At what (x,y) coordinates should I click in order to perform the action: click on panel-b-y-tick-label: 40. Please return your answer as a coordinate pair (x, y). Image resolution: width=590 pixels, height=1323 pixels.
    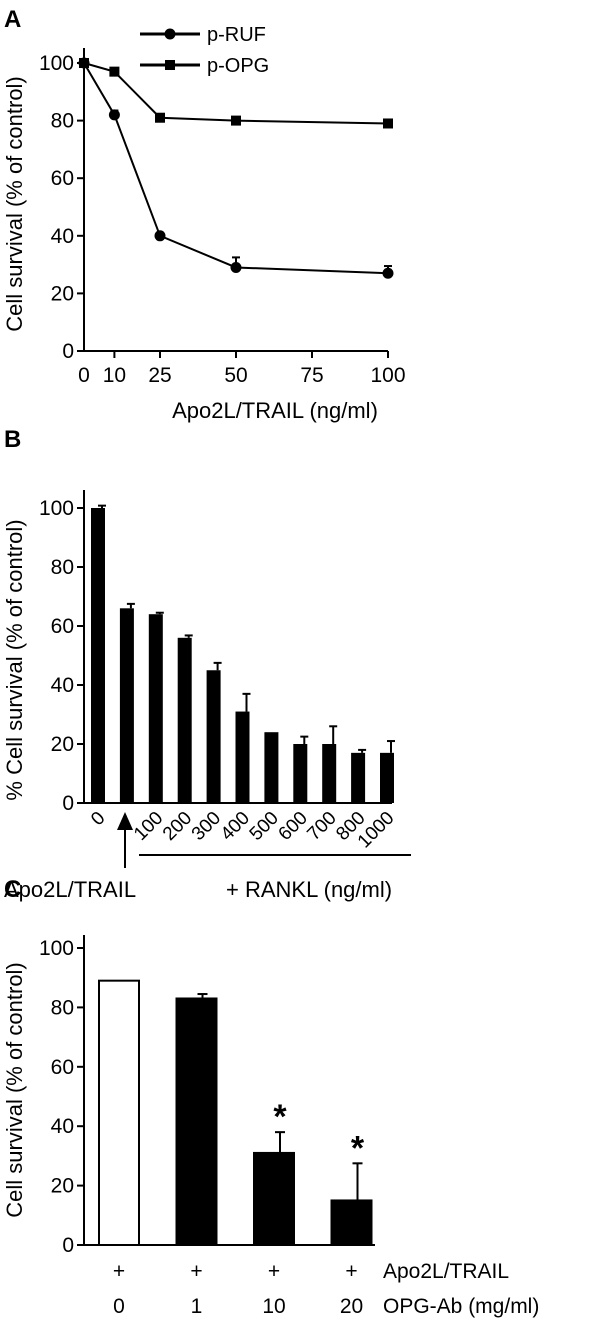
    Looking at the image, I should click on (62, 685).